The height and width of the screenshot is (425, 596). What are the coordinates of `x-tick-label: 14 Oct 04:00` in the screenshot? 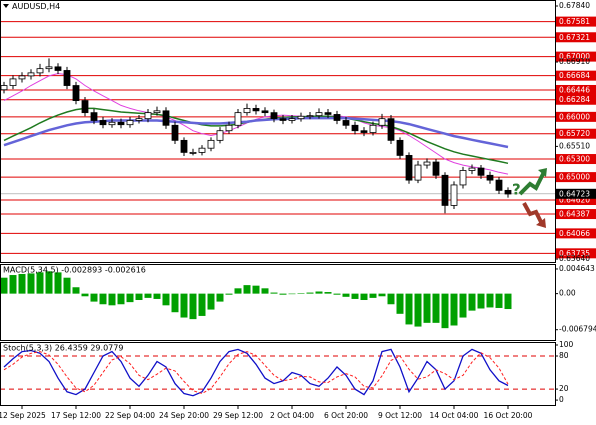 It's located at (454, 415).